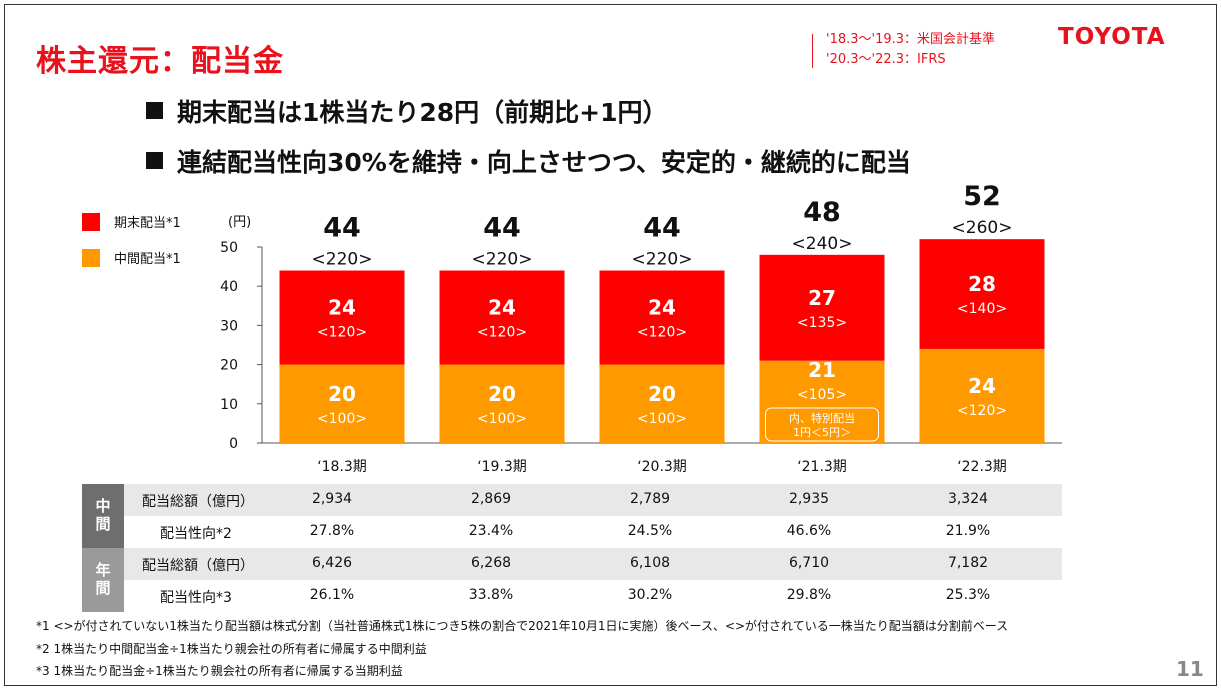 This screenshot has height=690, width=1221. Describe the element at coordinates (809, 595) in the screenshot. I see `table-cell: 29.8%` at that location.